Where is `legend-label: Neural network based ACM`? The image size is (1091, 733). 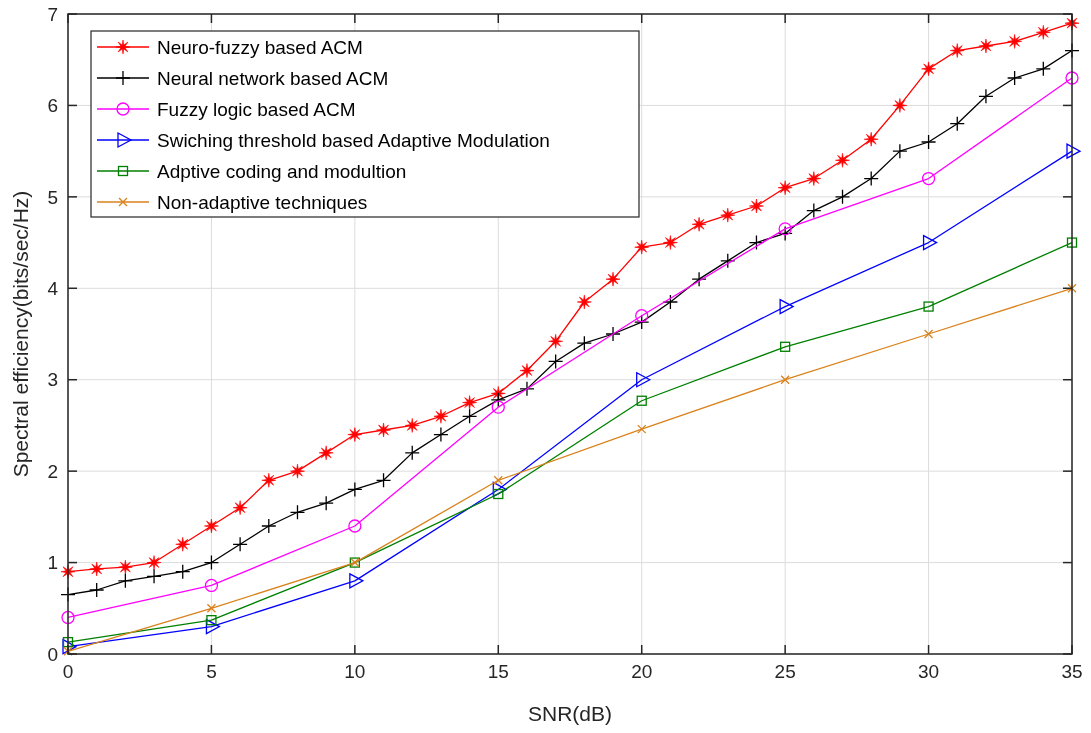
legend-label: Neural network based ACM is located at coordinates (273, 78).